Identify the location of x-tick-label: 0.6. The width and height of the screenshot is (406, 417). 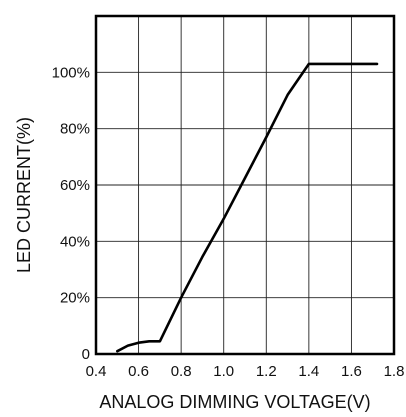
(138, 371).